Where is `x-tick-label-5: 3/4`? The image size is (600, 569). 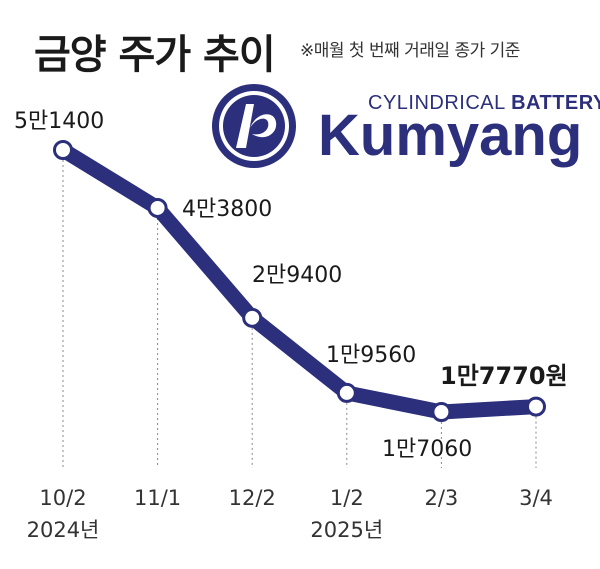
x-tick-label-5: 3/4 is located at coordinates (536, 498).